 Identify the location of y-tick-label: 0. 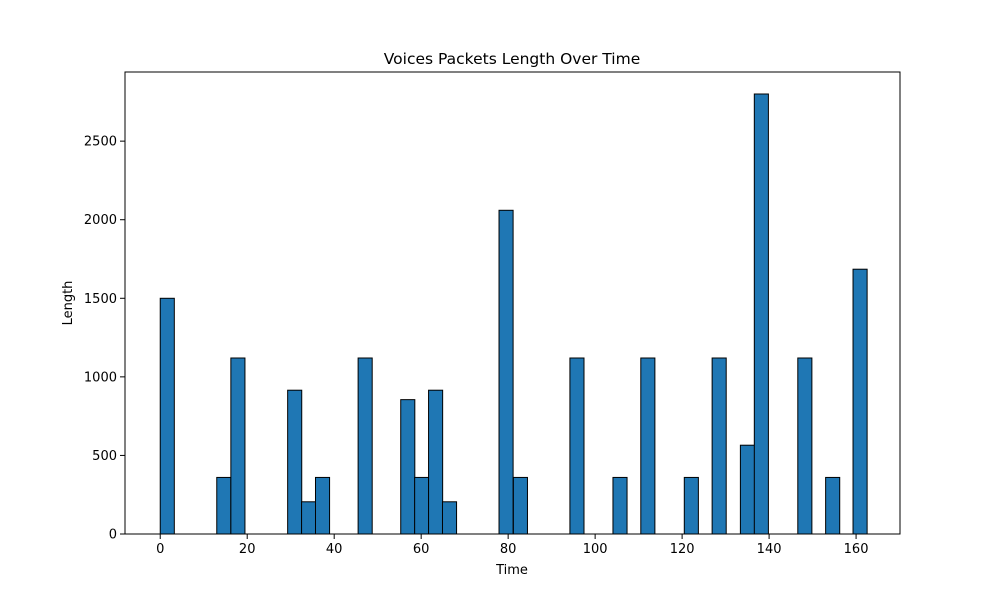
(113, 535).